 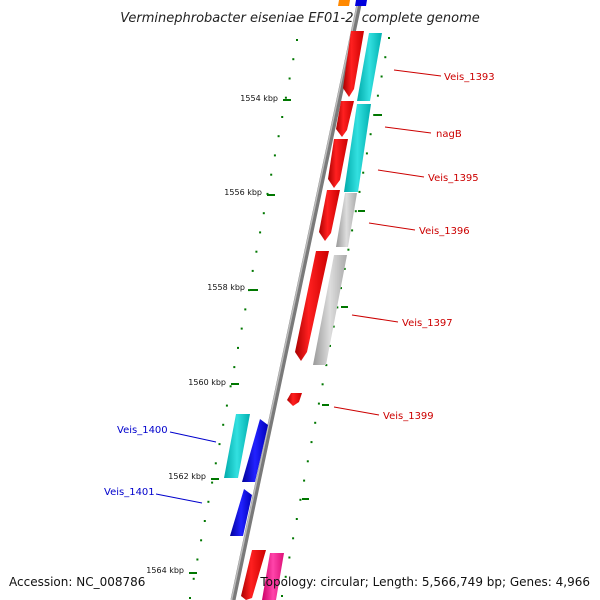 What do you see at coordinates (469, 77) in the screenshot?
I see `gene-label-veis-1393: Veis_1393` at bounding box center [469, 77].